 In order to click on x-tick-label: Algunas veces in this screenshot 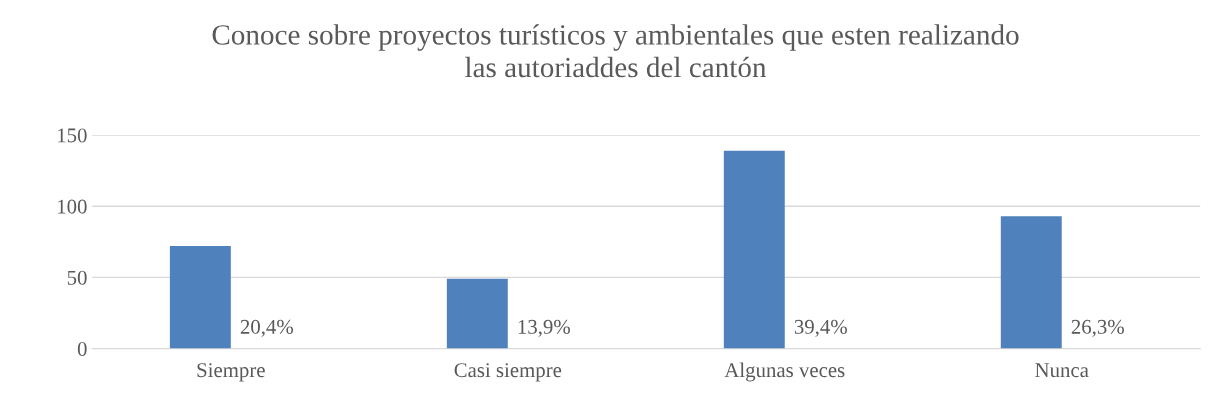, I will do `click(784, 372)`.